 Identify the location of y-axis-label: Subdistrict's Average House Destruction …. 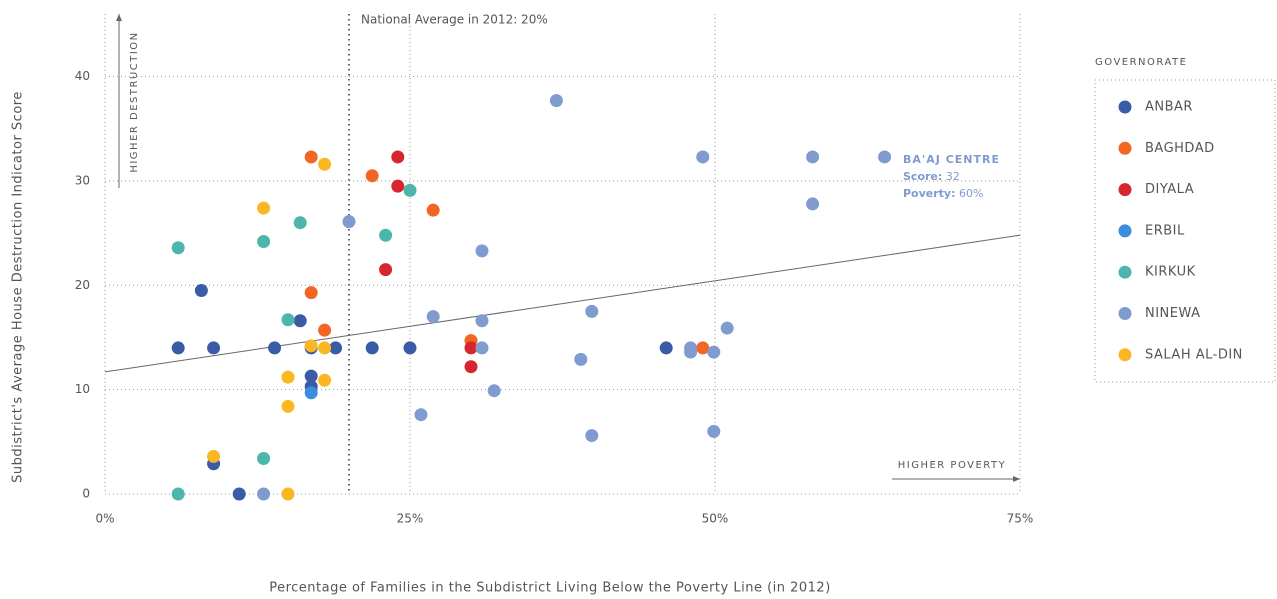
(18, 287).